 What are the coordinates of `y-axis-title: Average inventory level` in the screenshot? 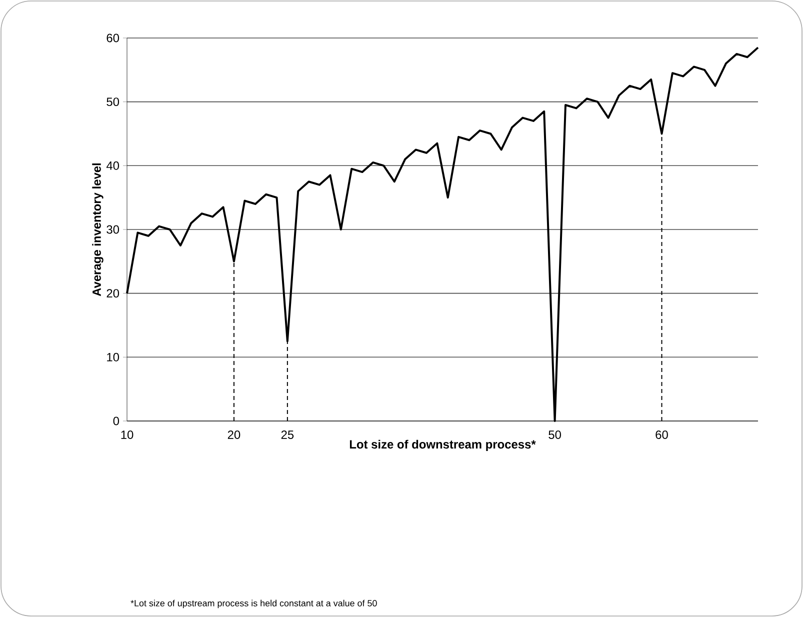 It's located at (98, 229).